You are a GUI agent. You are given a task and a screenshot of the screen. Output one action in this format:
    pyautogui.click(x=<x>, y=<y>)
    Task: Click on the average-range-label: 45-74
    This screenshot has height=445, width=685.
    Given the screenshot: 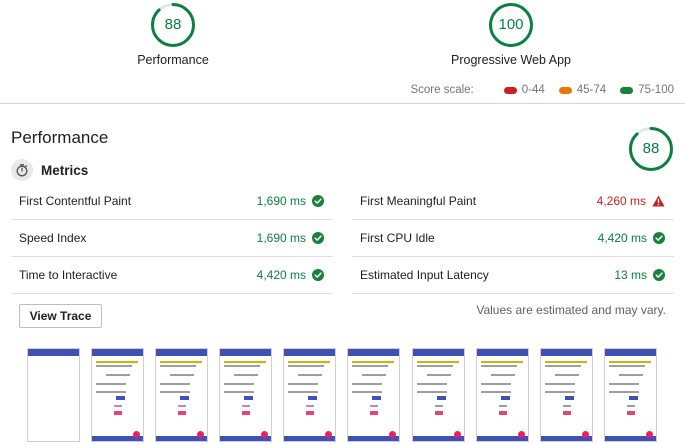 What is the action you would take?
    pyautogui.click(x=591, y=90)
    